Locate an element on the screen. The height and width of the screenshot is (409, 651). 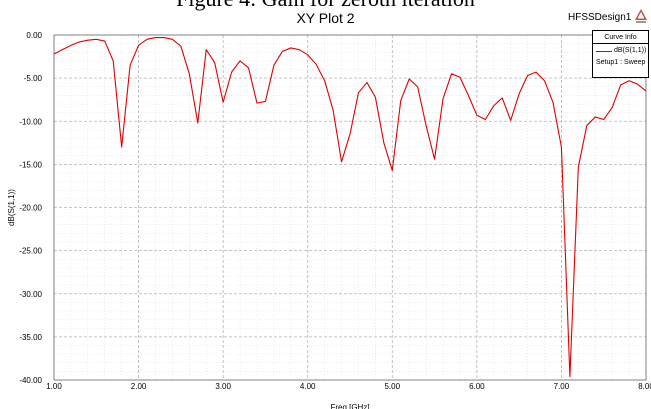
x-tick-label: 8.00 is located at coordinates (644, 386).